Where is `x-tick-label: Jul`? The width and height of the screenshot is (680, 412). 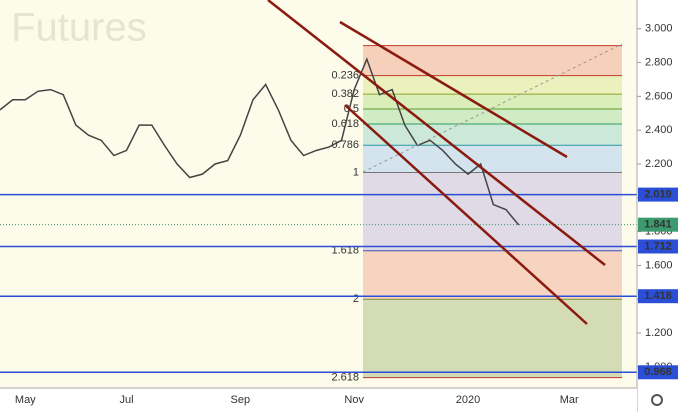 x-tick-label: Jul is located at coordinates (126, 400).